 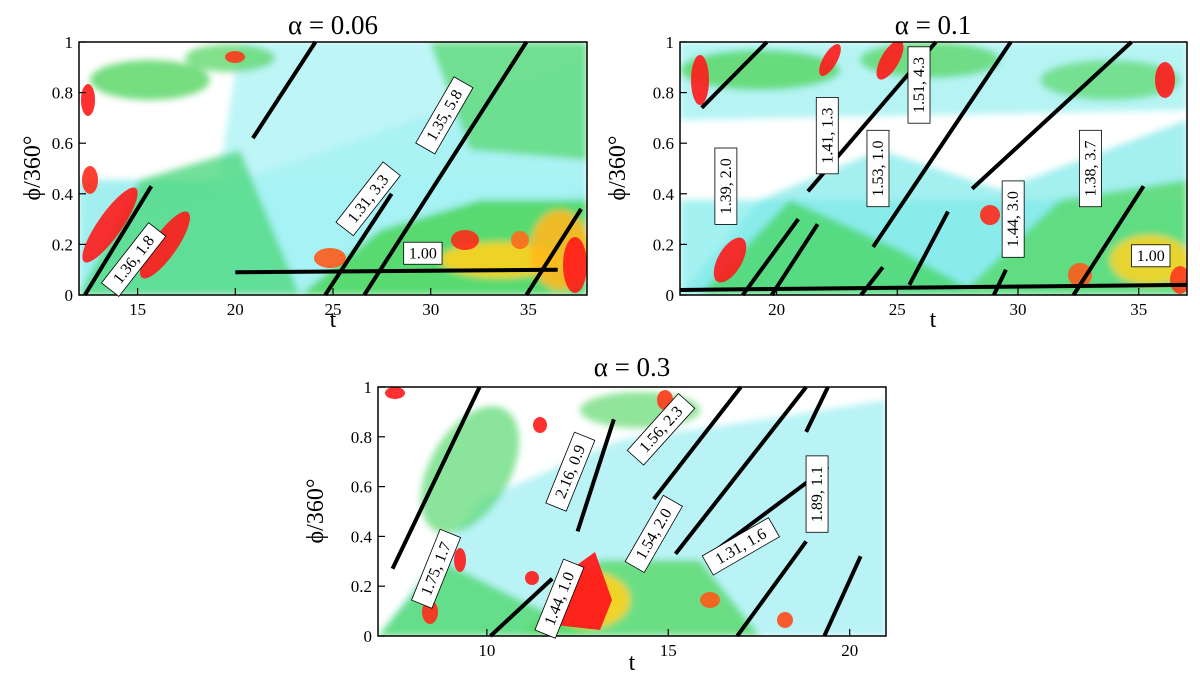 I want to click on x-tick-label: 10, so click(x=486, y=650).